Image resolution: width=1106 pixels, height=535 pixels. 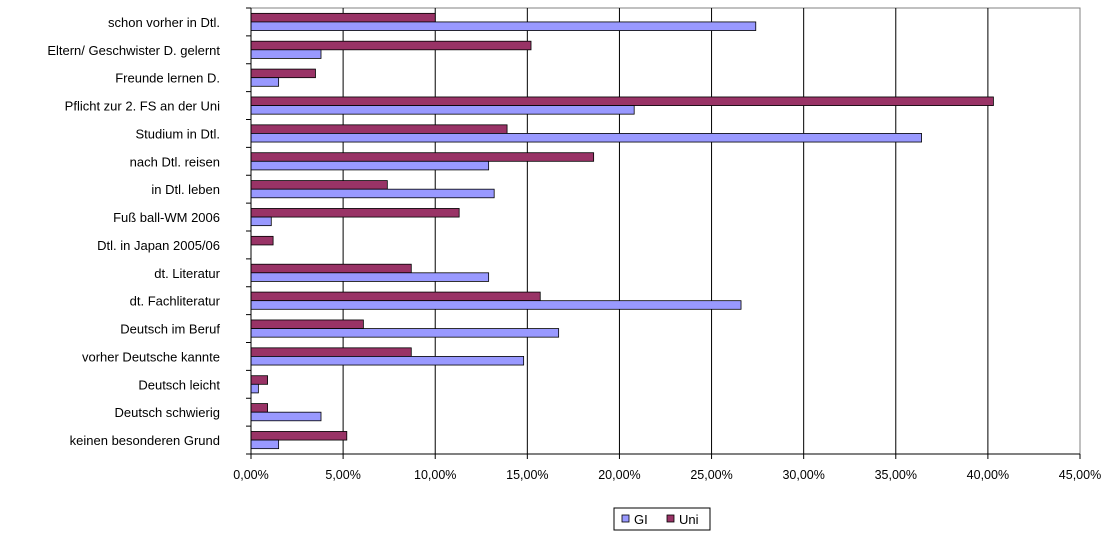 What do you see at coordinates (151, 356) in the screenshot?
I see `category-label: vorher Deutsche kannte` at bounding box center [151, 356].